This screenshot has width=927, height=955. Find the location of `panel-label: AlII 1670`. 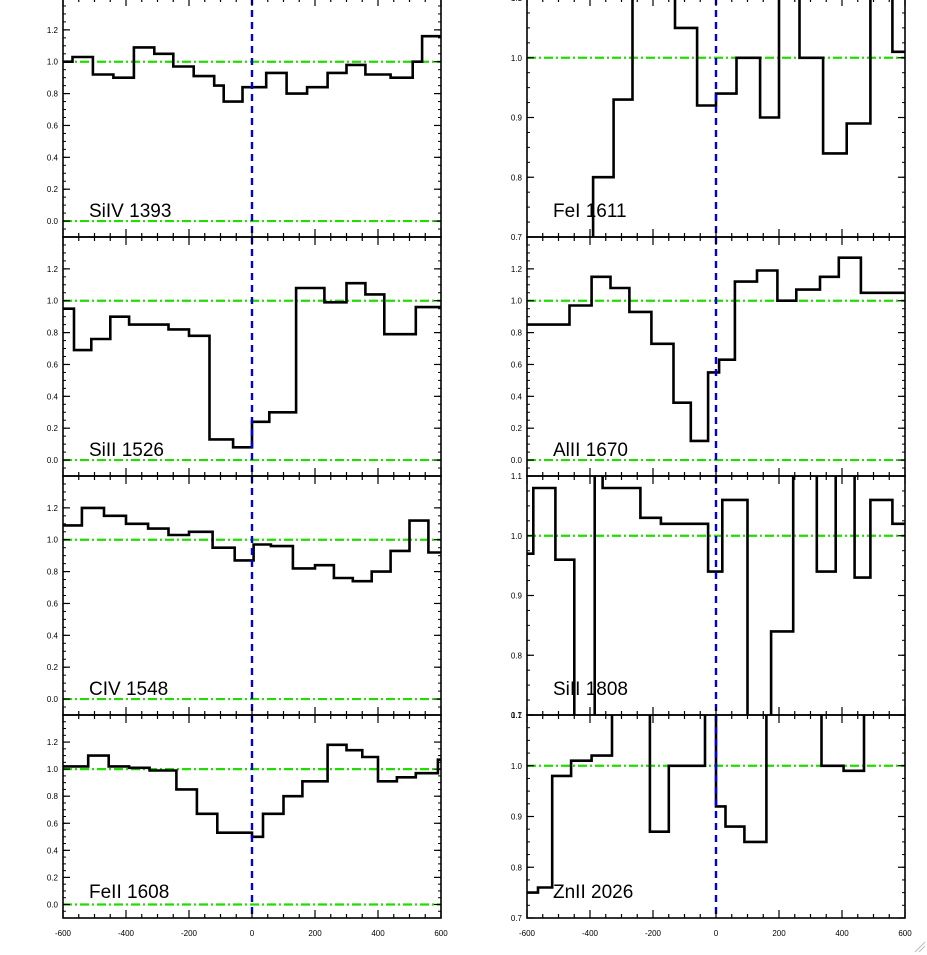

panel-label: AlII 1670 is located at coordinates (590, 450).